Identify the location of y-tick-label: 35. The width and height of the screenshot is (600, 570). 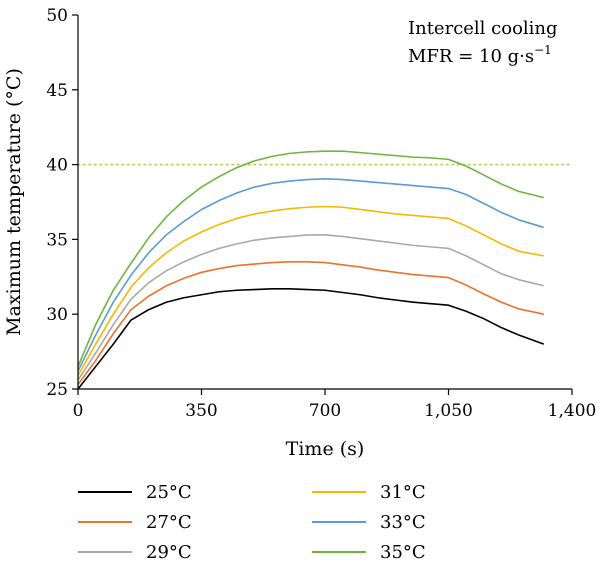
(57, 240).